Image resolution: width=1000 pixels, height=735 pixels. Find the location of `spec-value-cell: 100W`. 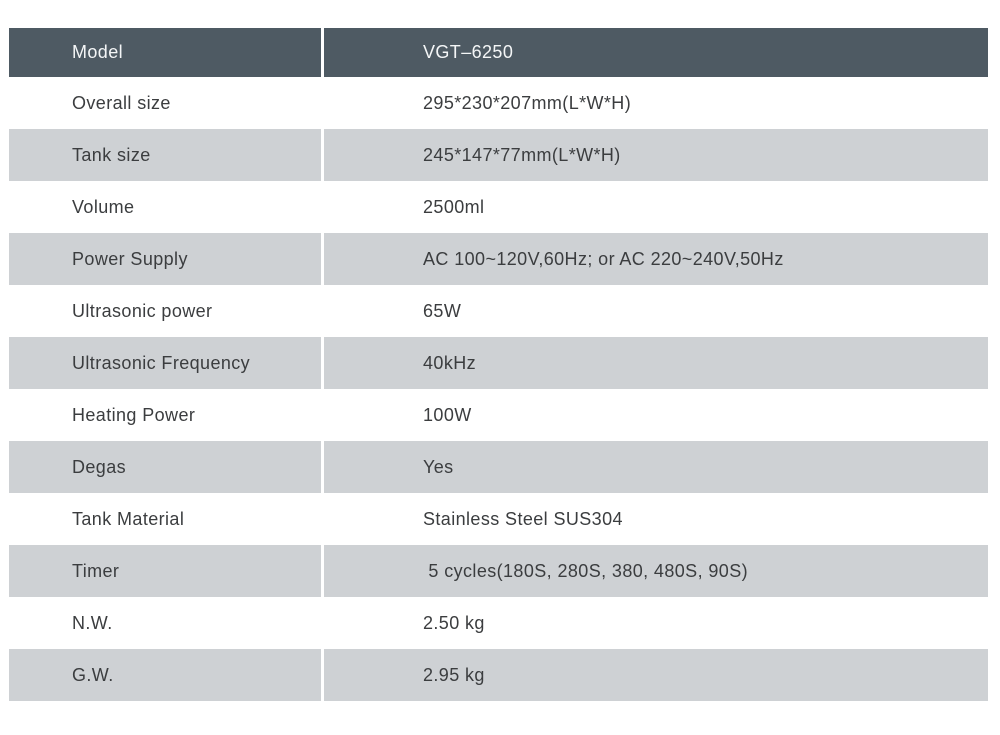

spec-value-cell: 100W is located at coordinates (447, 414).